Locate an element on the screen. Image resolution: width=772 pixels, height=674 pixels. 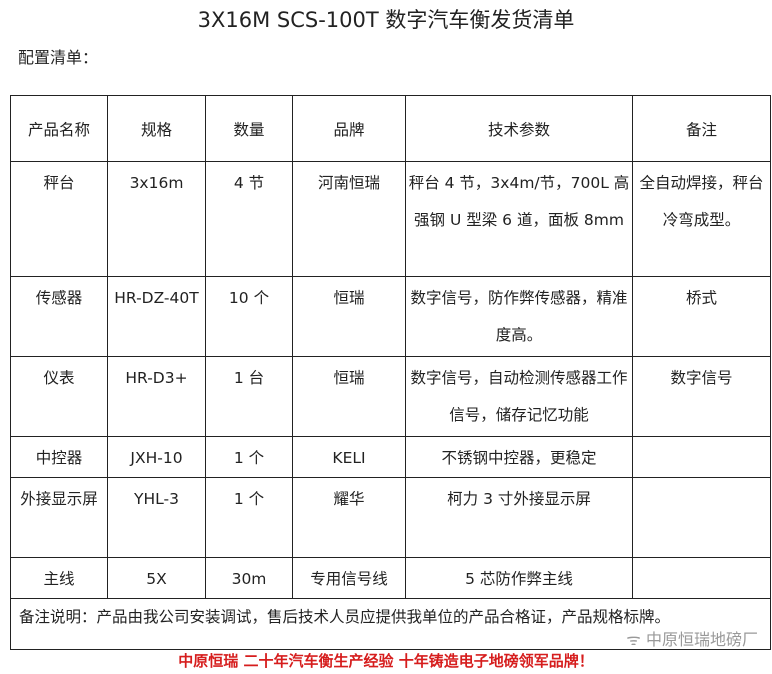
table-row: 仪表 HR-D3+ 1 台恒瑞 数字信号，自动检测传感器工作信号，储存记忆功能 数字信号 is located at coordinates (390, 396).